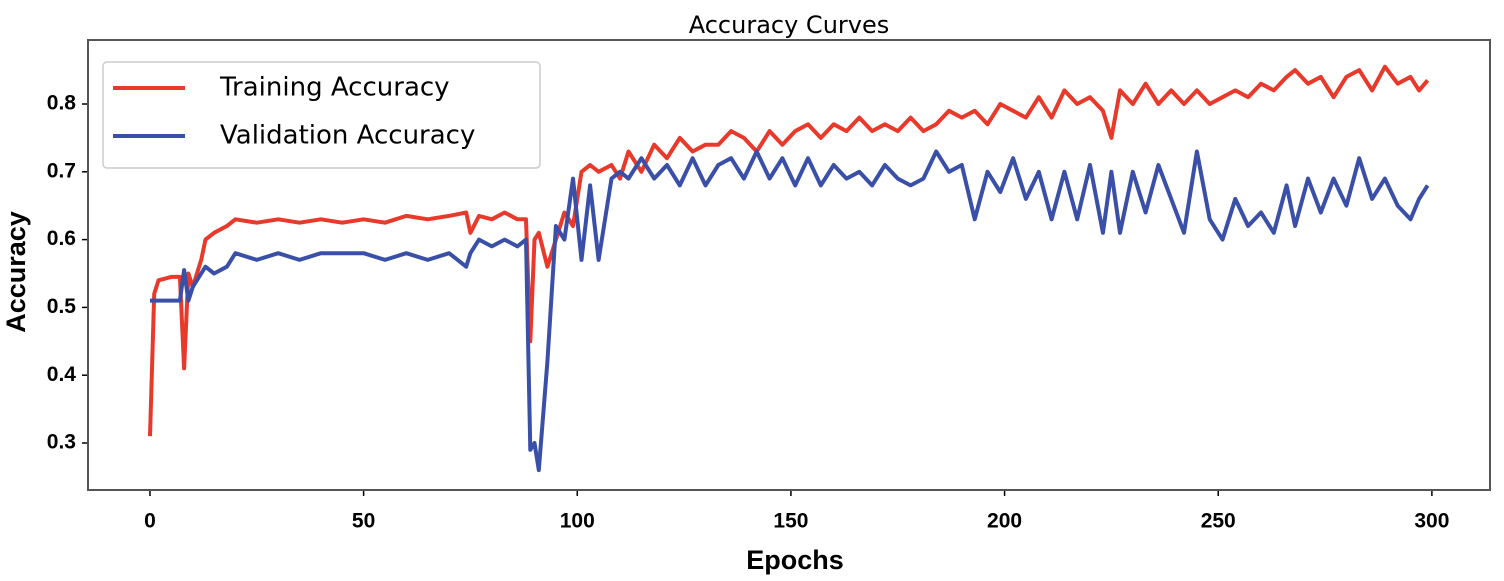 This screenshot has height=581, width=1504. What do you see at coordinates (790, 521) in the screenshot?
I see `x-tick-label: 150` at bounding box center [790, 521].